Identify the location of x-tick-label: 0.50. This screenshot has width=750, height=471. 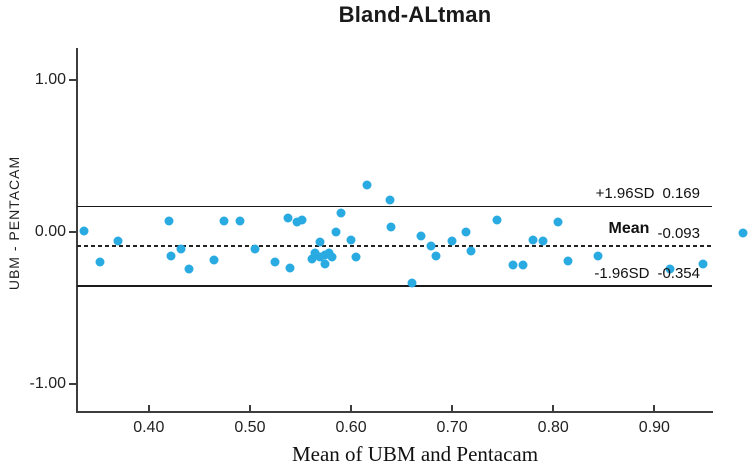
(250, 427).